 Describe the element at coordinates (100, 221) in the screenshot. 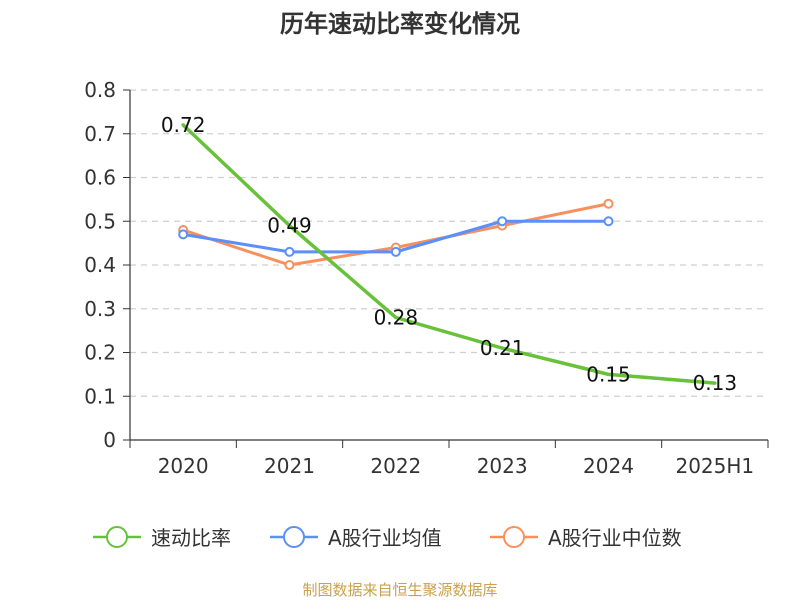

I see `y-tick-label: 0.5` at that location.